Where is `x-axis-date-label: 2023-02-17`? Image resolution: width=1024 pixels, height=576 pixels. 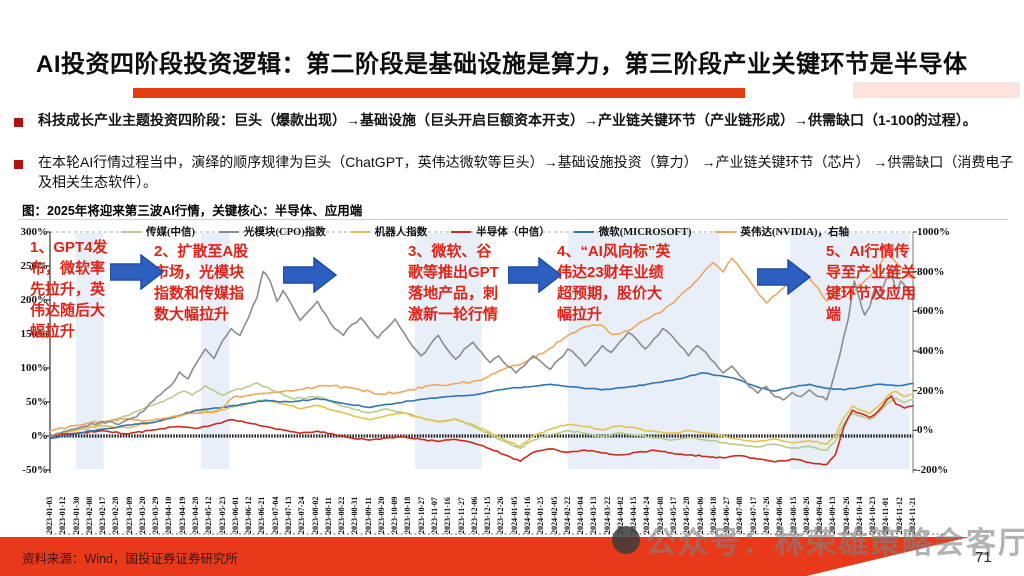
x-axis-date-label: 2023-02-17 is located at coordinates (103, 515).